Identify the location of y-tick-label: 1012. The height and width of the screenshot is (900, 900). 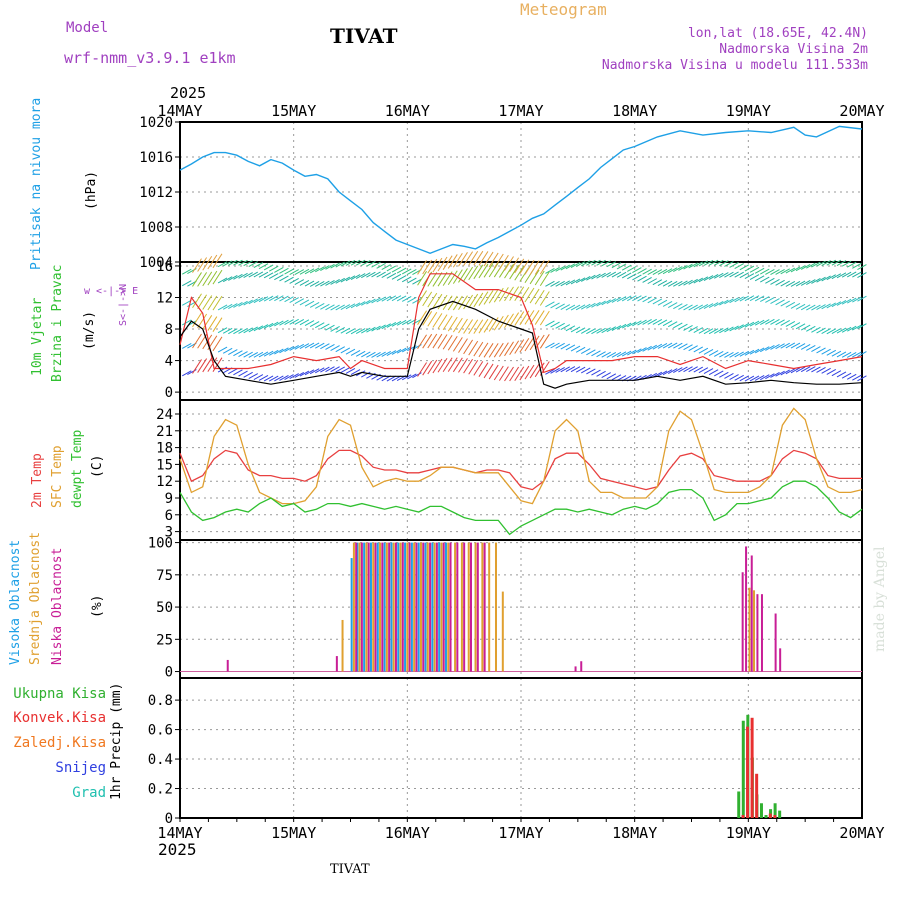
(156, 193).